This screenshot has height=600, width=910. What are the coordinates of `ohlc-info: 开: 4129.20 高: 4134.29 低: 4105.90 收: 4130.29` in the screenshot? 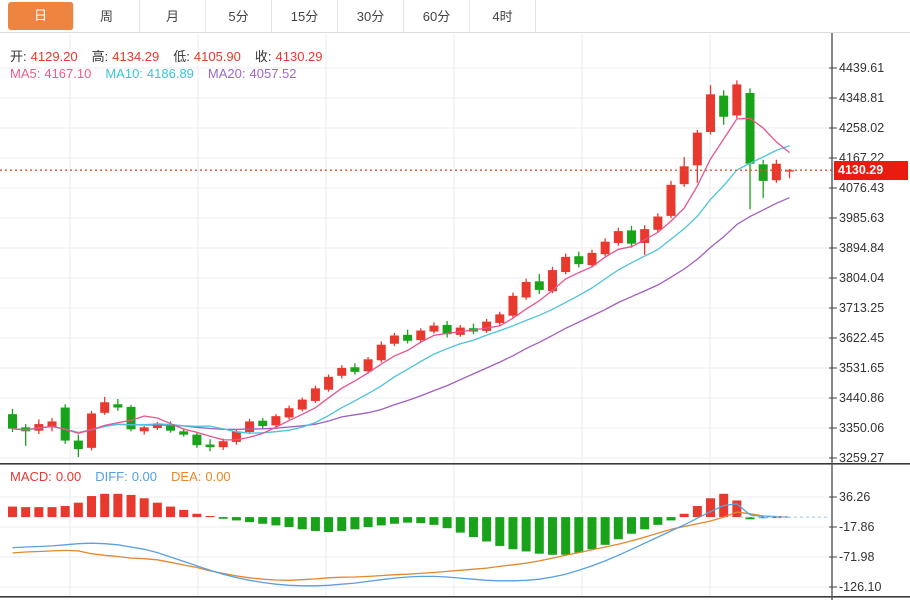 It's located at (168, 55).